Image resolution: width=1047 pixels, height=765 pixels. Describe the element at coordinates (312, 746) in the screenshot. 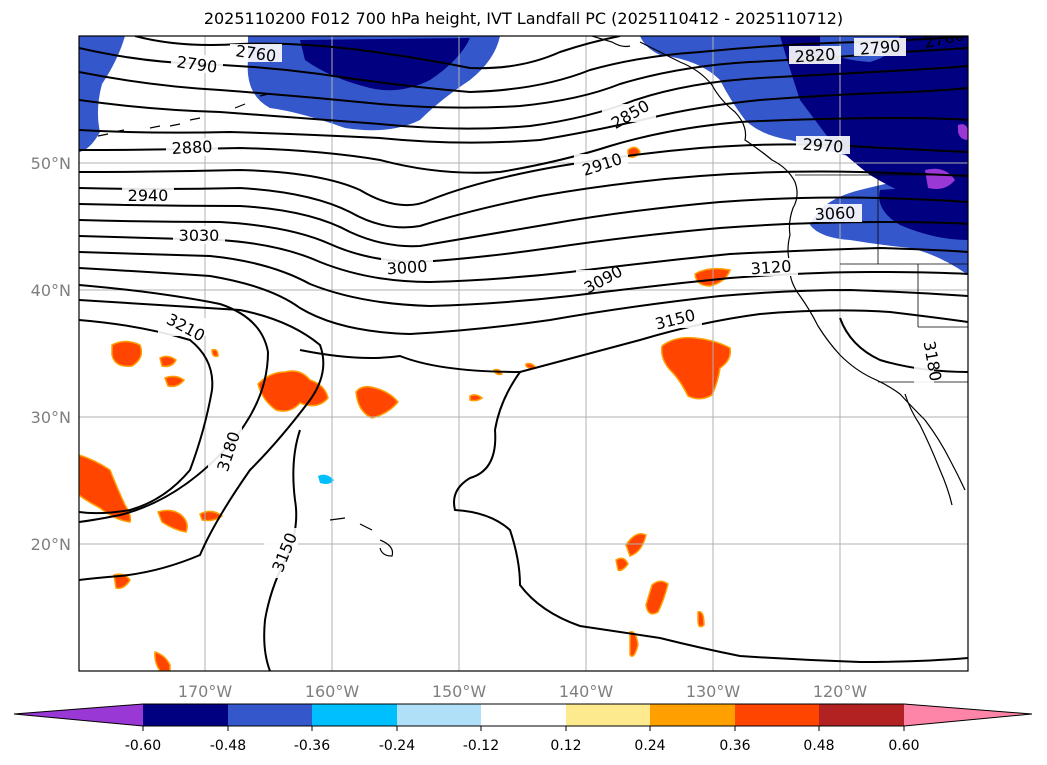

I see `colorbar-tick-label: -0.36` at that location.